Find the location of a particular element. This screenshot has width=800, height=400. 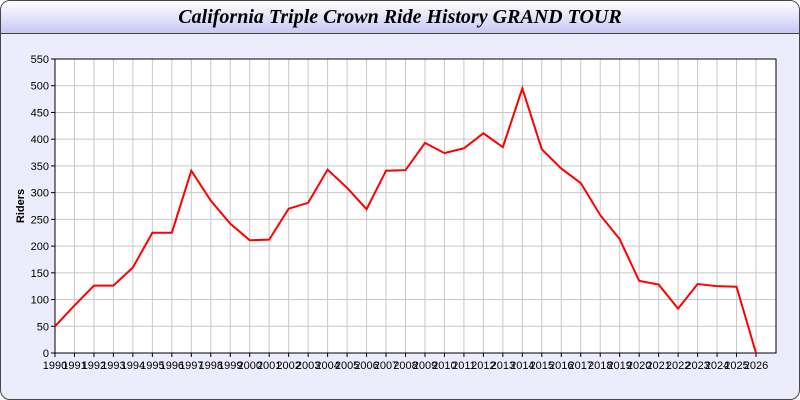

y-tick-label: 300 is located at coordinates (40, 194).